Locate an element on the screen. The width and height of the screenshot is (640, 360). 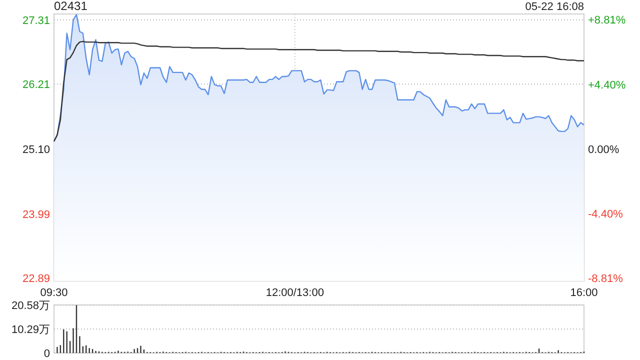
y-tick-label: 22.89 is located at coordinates (36, 279).